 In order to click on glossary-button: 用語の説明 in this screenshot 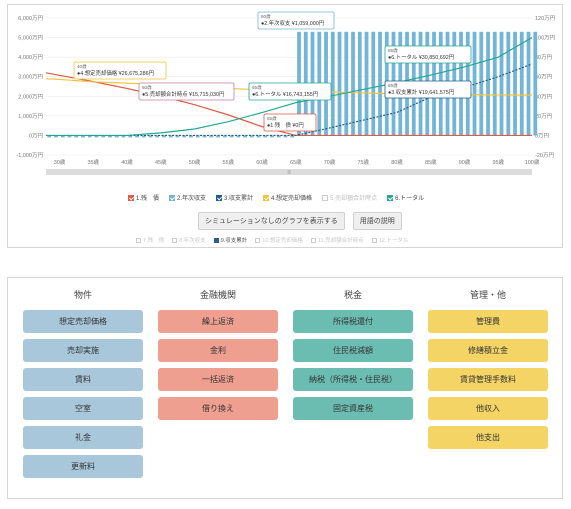, I will do `click(377, 221)`.